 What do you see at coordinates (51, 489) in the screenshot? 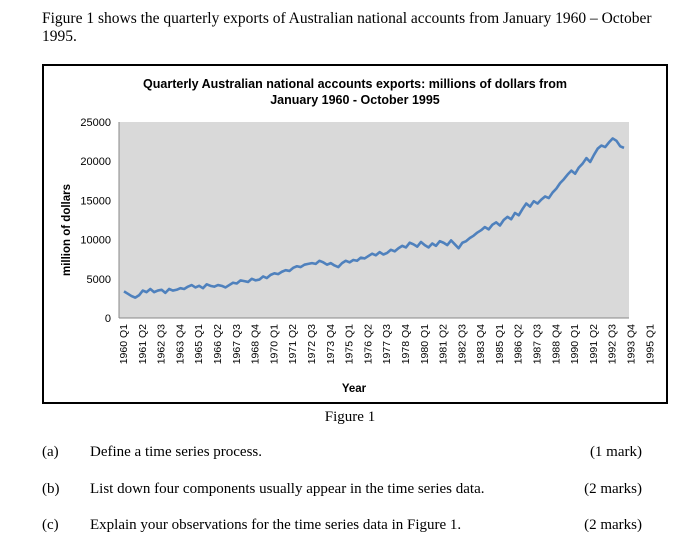
I see `question-letter: (b)` at bounding box center [51, 489].